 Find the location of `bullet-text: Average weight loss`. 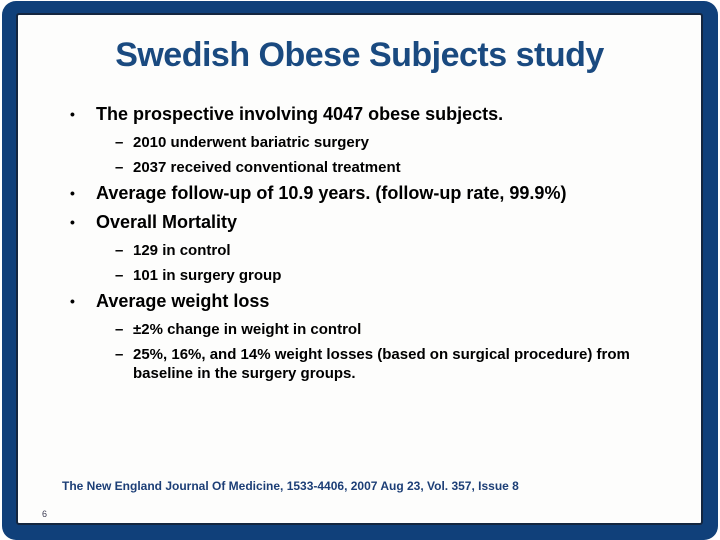

bullet-text: Average weight loss is located at coordinates (183, 301).